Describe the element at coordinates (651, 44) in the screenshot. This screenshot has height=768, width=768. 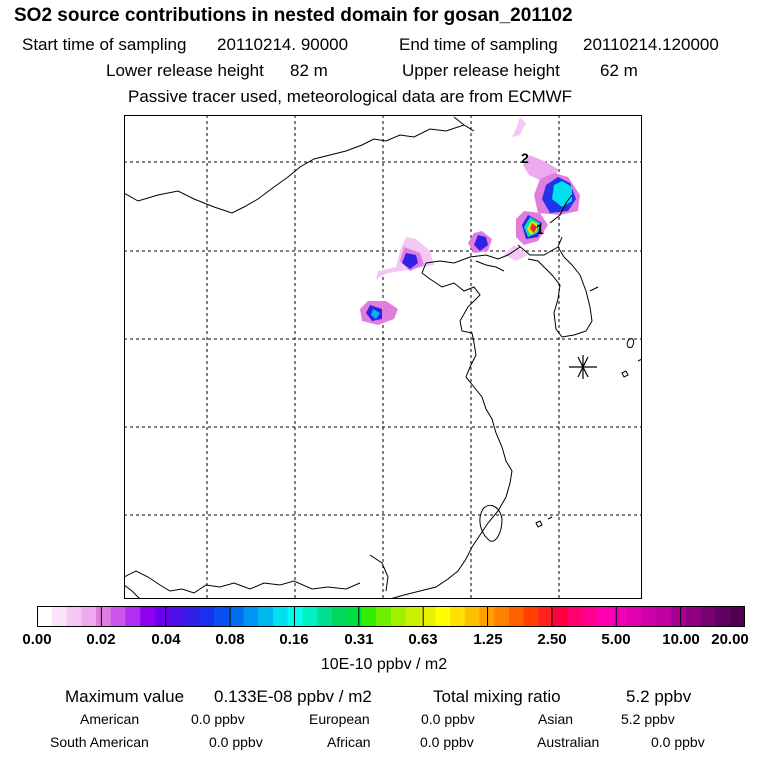
I see `end-time-value: 20110214.120000` at that location.